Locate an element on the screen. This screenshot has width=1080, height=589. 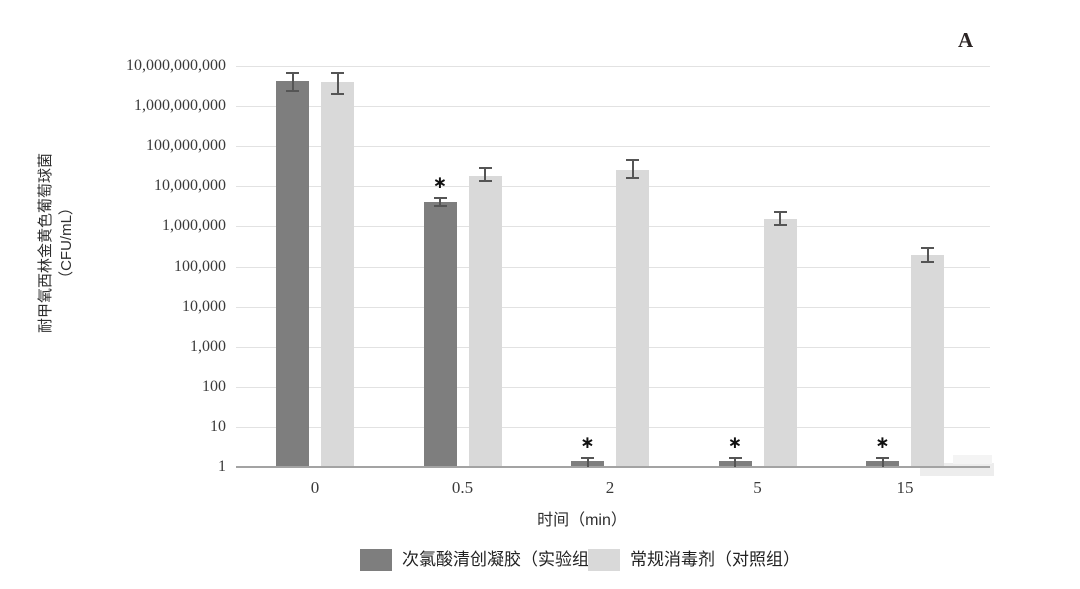
y-tick-label: 1,000,000 is located at coordinates (194, 226).